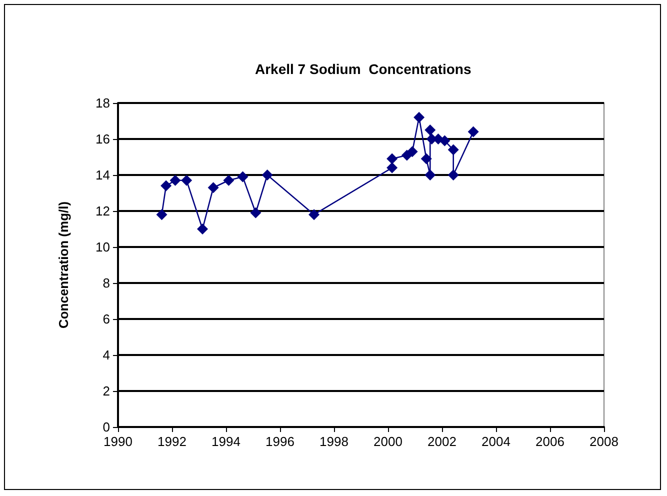 The height and width of the screenshot is (496, 667). Describe the element at coordinates (280, 441) in the screenshot. I see `x-tick-label: 1996` at that location.